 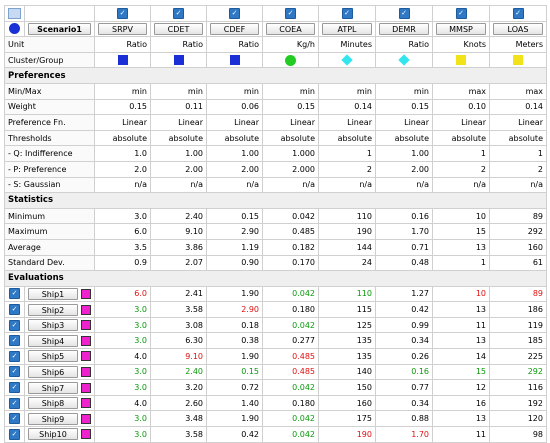 What do you see at coordinates (461, 28) in the screenshot?
I see `criterion-header-button: MMSP` at bounding box center [461, 28].